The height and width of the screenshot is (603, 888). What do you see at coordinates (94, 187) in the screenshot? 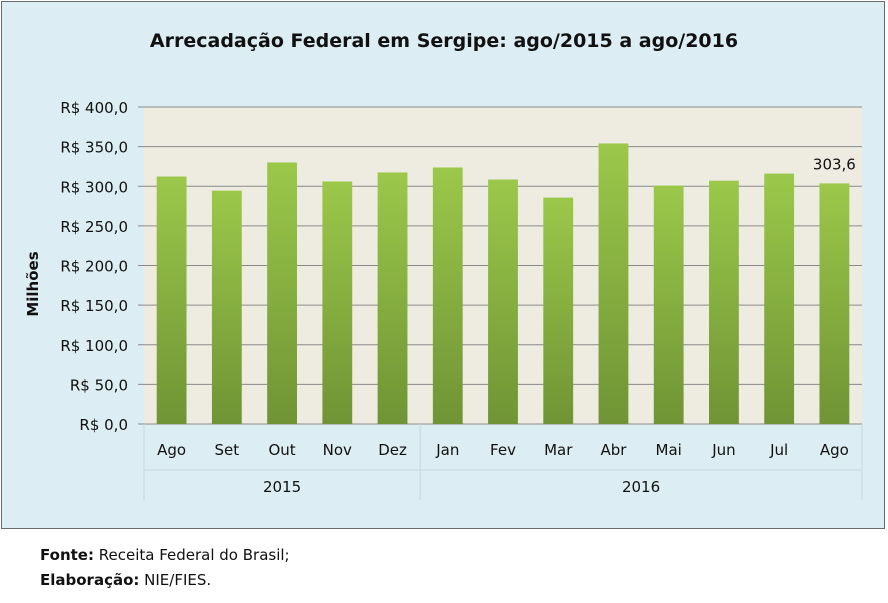
I see `y-tick-label: R$ 300,0` at bounding box center [94, 187].